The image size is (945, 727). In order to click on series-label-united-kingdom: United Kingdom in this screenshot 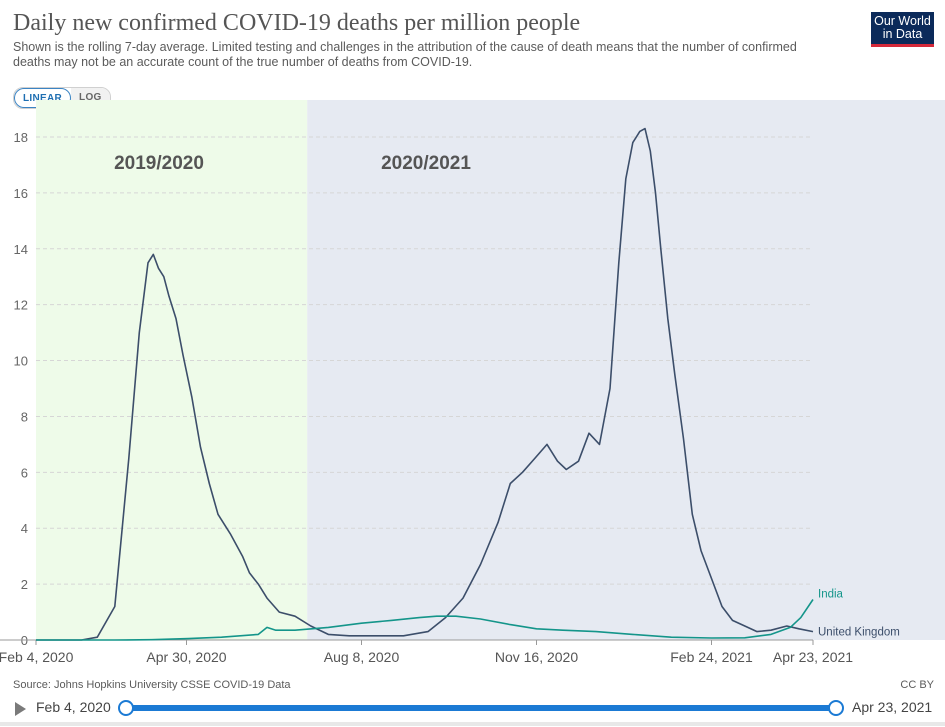, I will do `click(859, 633)`.